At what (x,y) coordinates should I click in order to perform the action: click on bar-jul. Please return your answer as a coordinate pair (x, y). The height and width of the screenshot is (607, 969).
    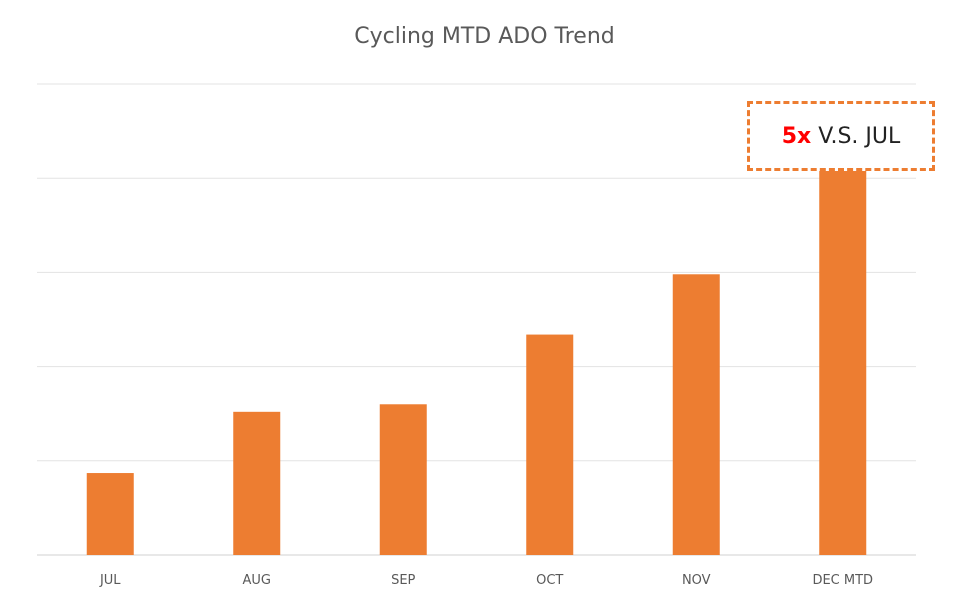
    Looking at the image, I should click on (110, 514).